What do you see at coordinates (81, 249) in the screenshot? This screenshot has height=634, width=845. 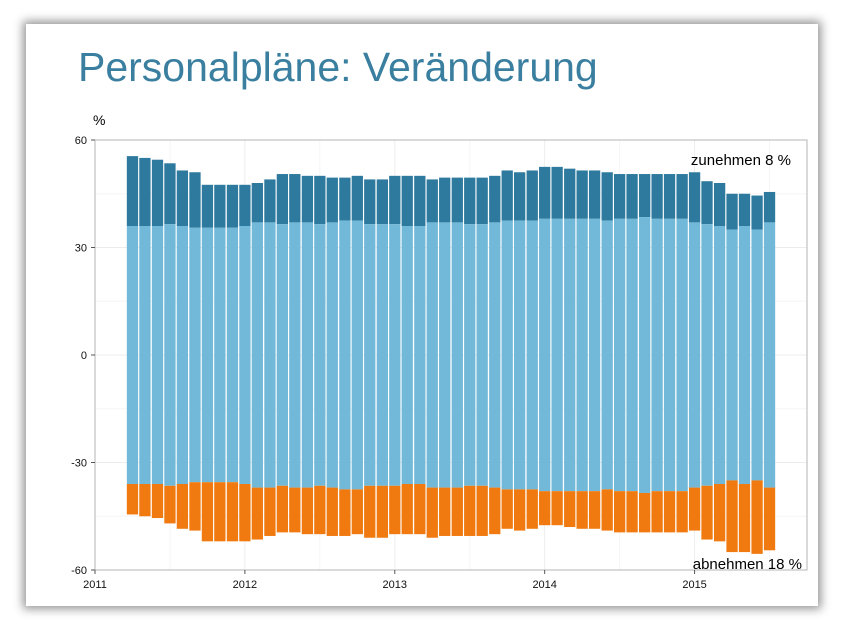 I see `y-tick-label: 30` at bounding box center [81, 249].